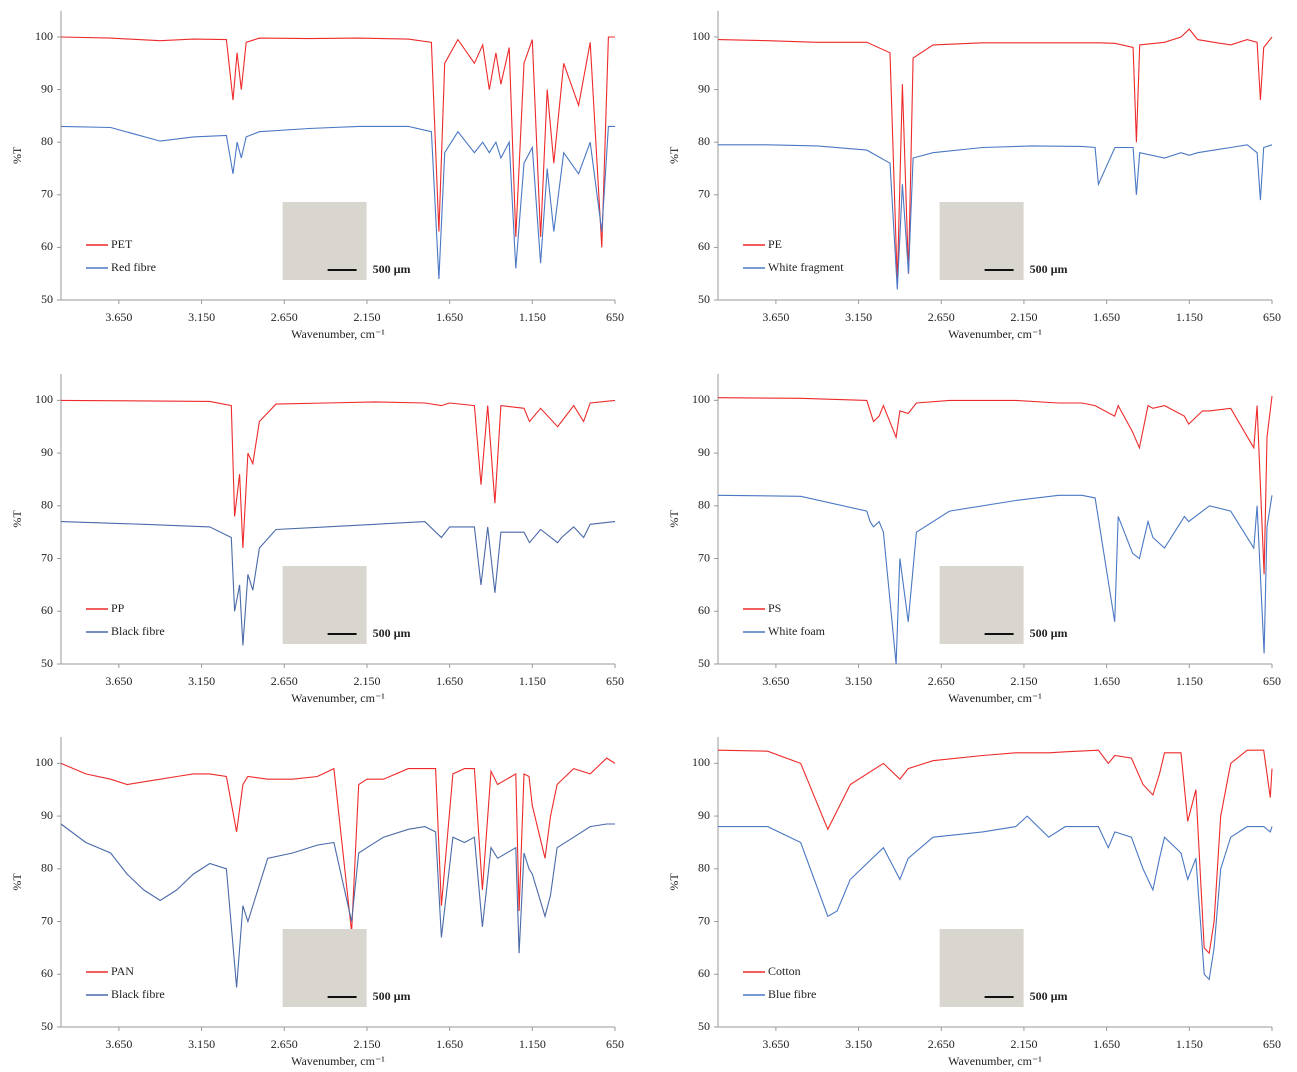  Describe the element at coordinates (784, 971) in the screenshot. I see `legend-label: Cotton` at that location.